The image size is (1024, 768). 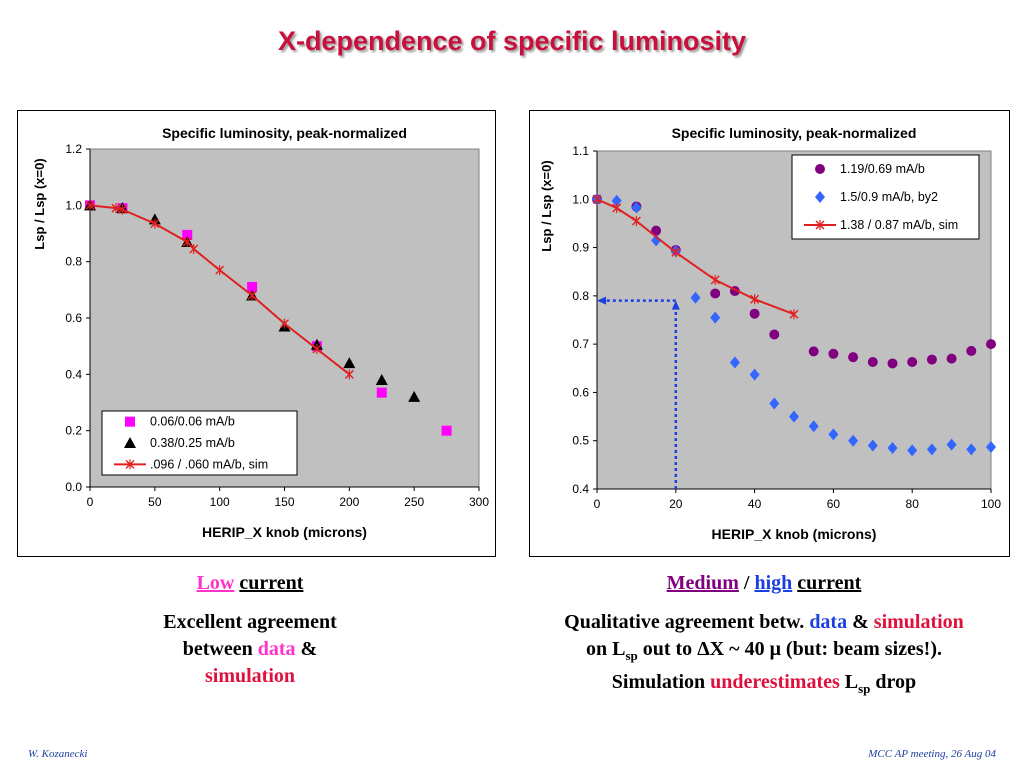 What do you see at coordinates (773, 583) in the screenshot?
I see `high-word: high` at bounding box center [773, 583].